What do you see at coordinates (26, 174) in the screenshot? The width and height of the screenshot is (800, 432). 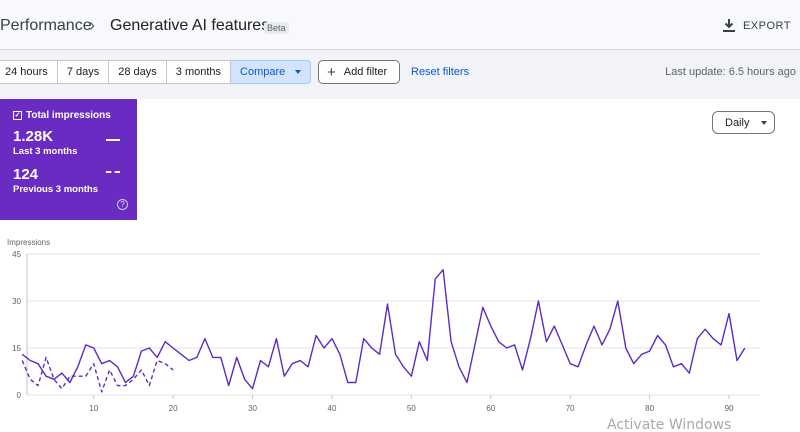 I see `metric-value-previous: 124` at bounding box center [26, 174].